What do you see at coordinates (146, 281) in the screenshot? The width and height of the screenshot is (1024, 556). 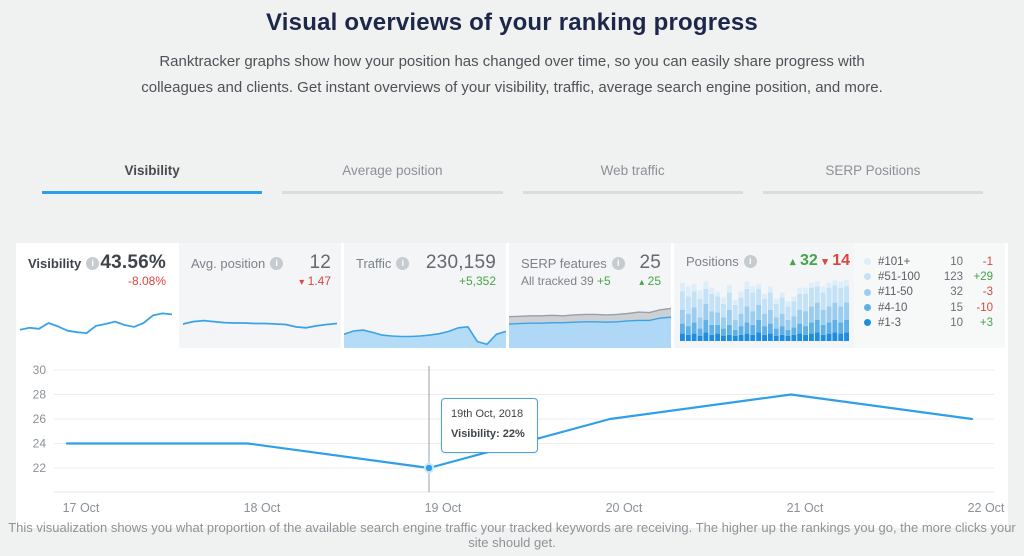 I see `card-visibility-change: -8.08%` at bounding box center [146, 281].